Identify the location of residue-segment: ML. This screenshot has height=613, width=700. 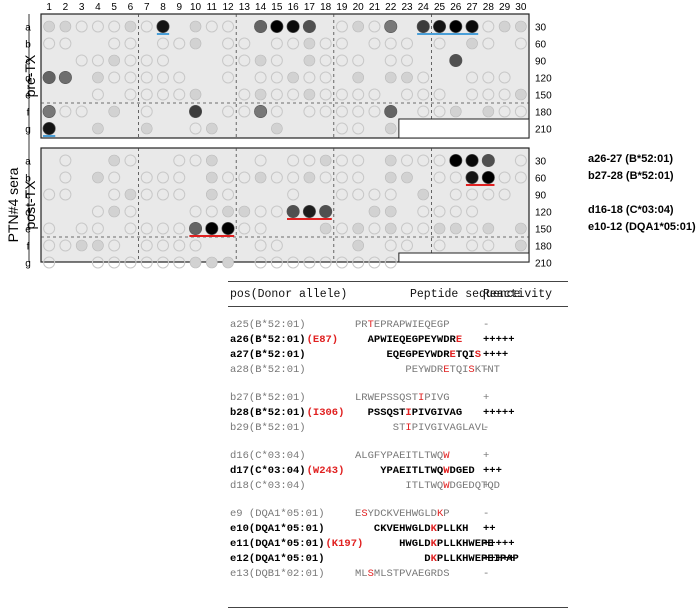
(361, 574).